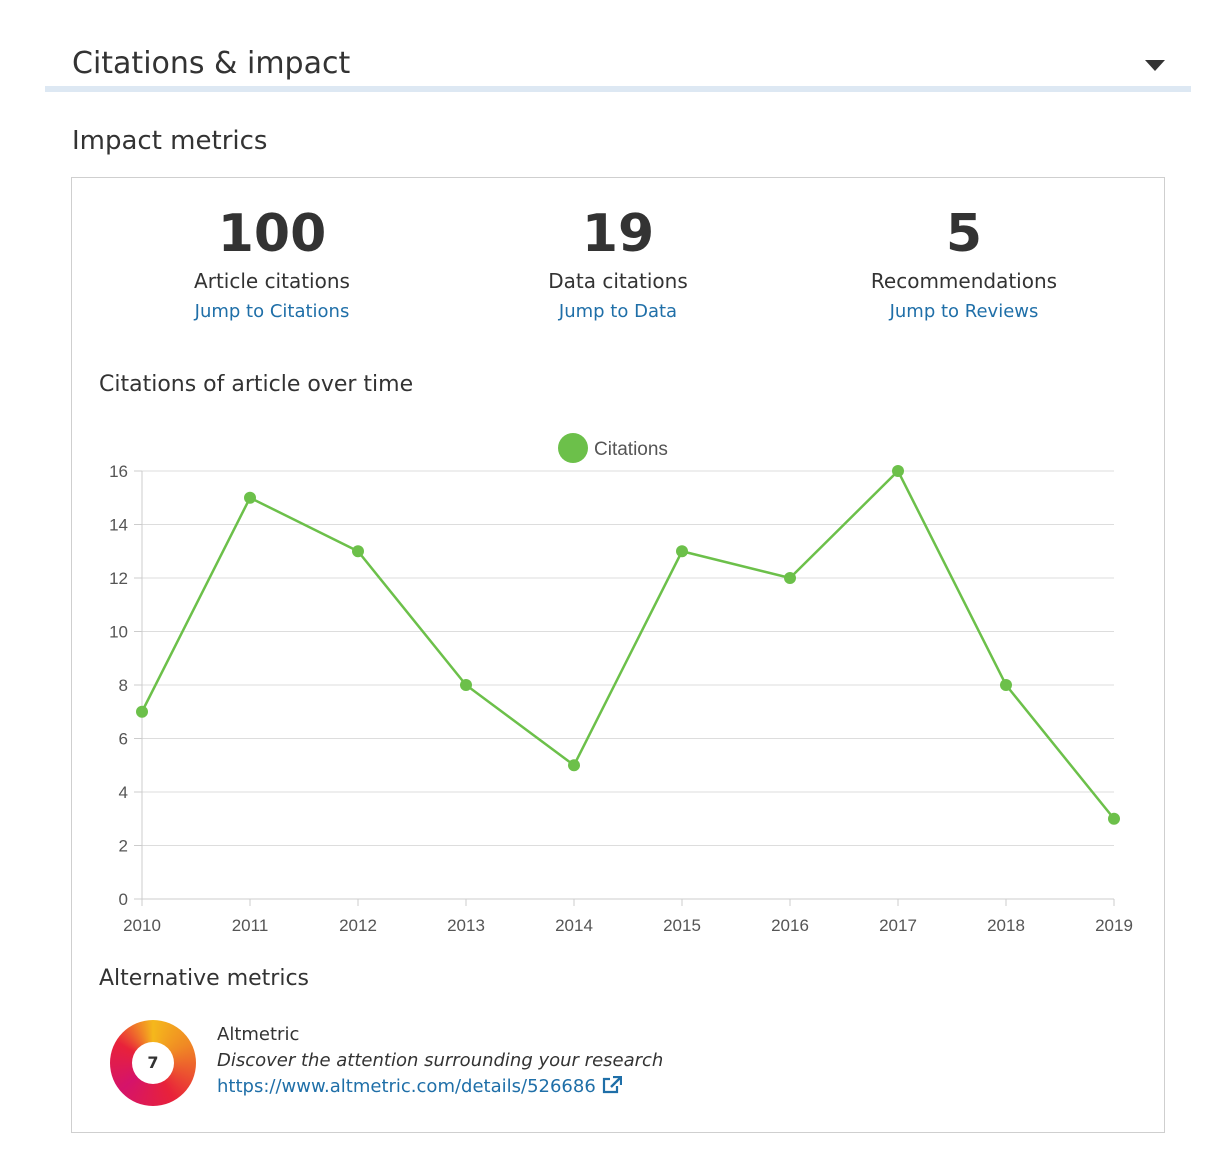  I want to click on metric-value: 100, so click(272, 234).